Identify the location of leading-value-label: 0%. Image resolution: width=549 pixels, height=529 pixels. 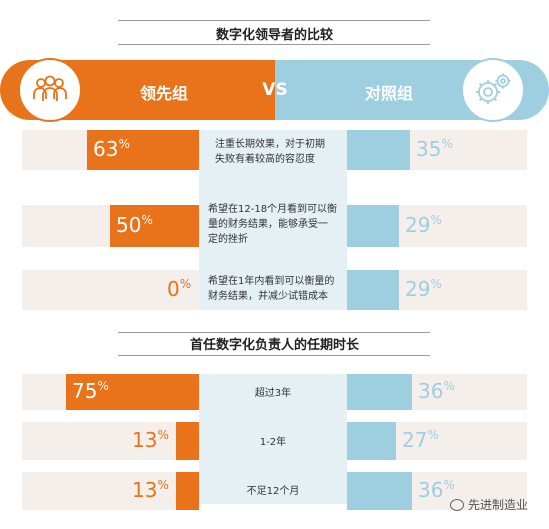
(179, 289).